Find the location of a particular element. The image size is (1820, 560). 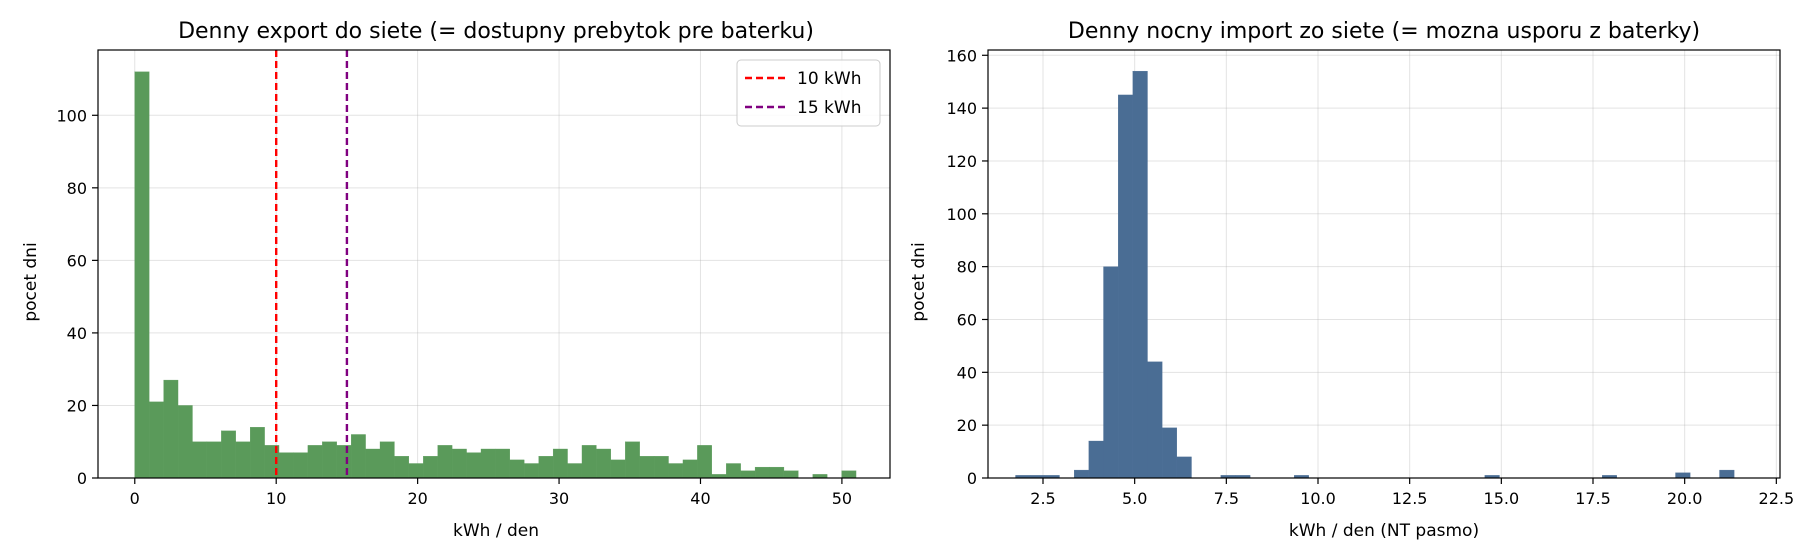

x-tick-label: 20 is located at coordinates (417, 498).